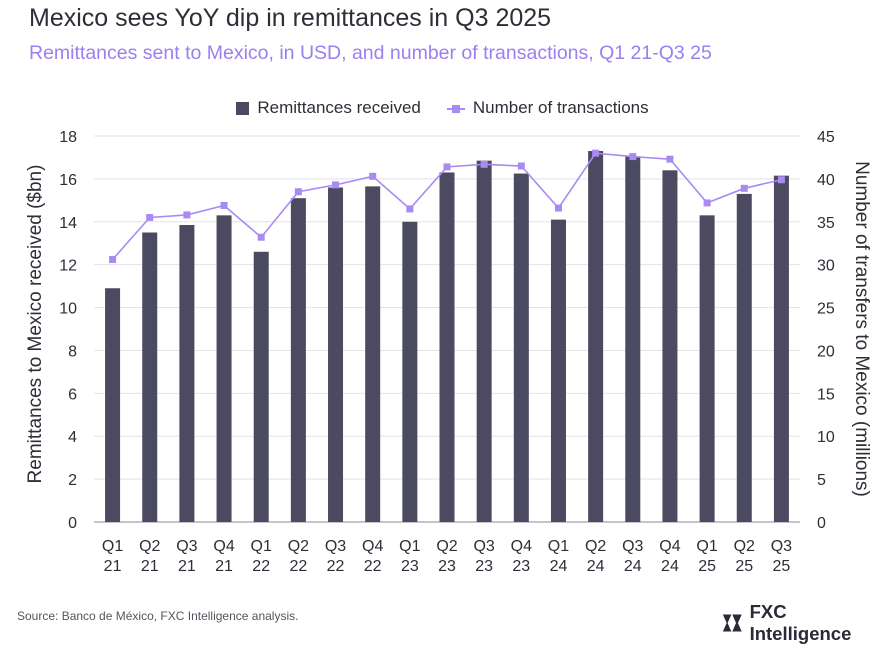 This screenshot has height=645, width=885. Describe the element at coordinates (826, 437) in the screenshot. I see `right-tick-label: 10` at that location.